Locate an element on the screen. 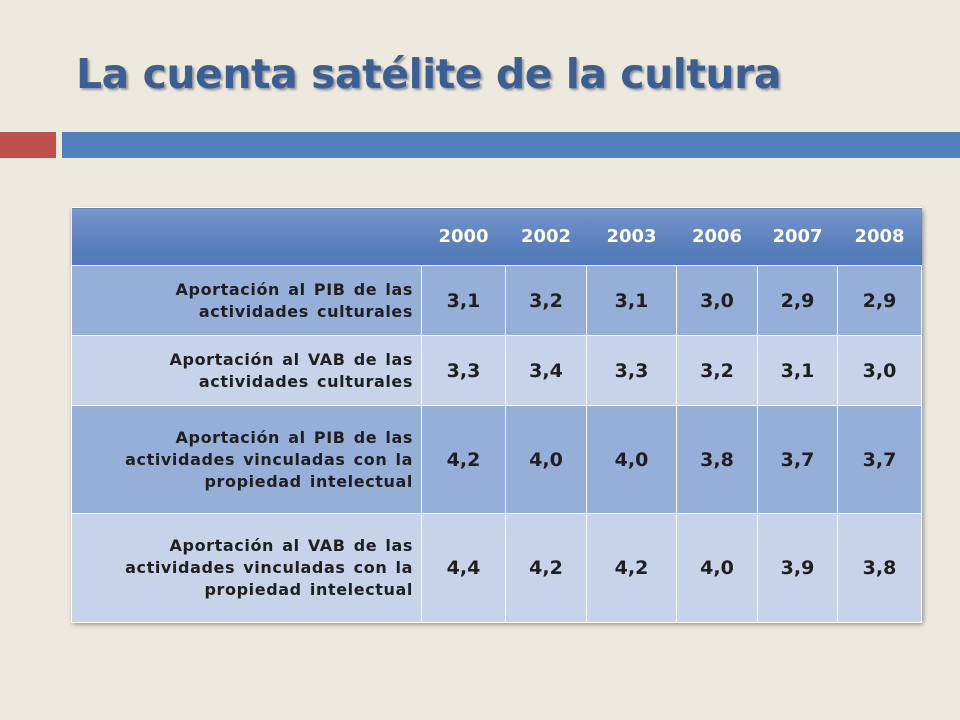 The height and width of the screenshot is (720, 960). value-cell: 3,9 is located at coordinates (797, 568).